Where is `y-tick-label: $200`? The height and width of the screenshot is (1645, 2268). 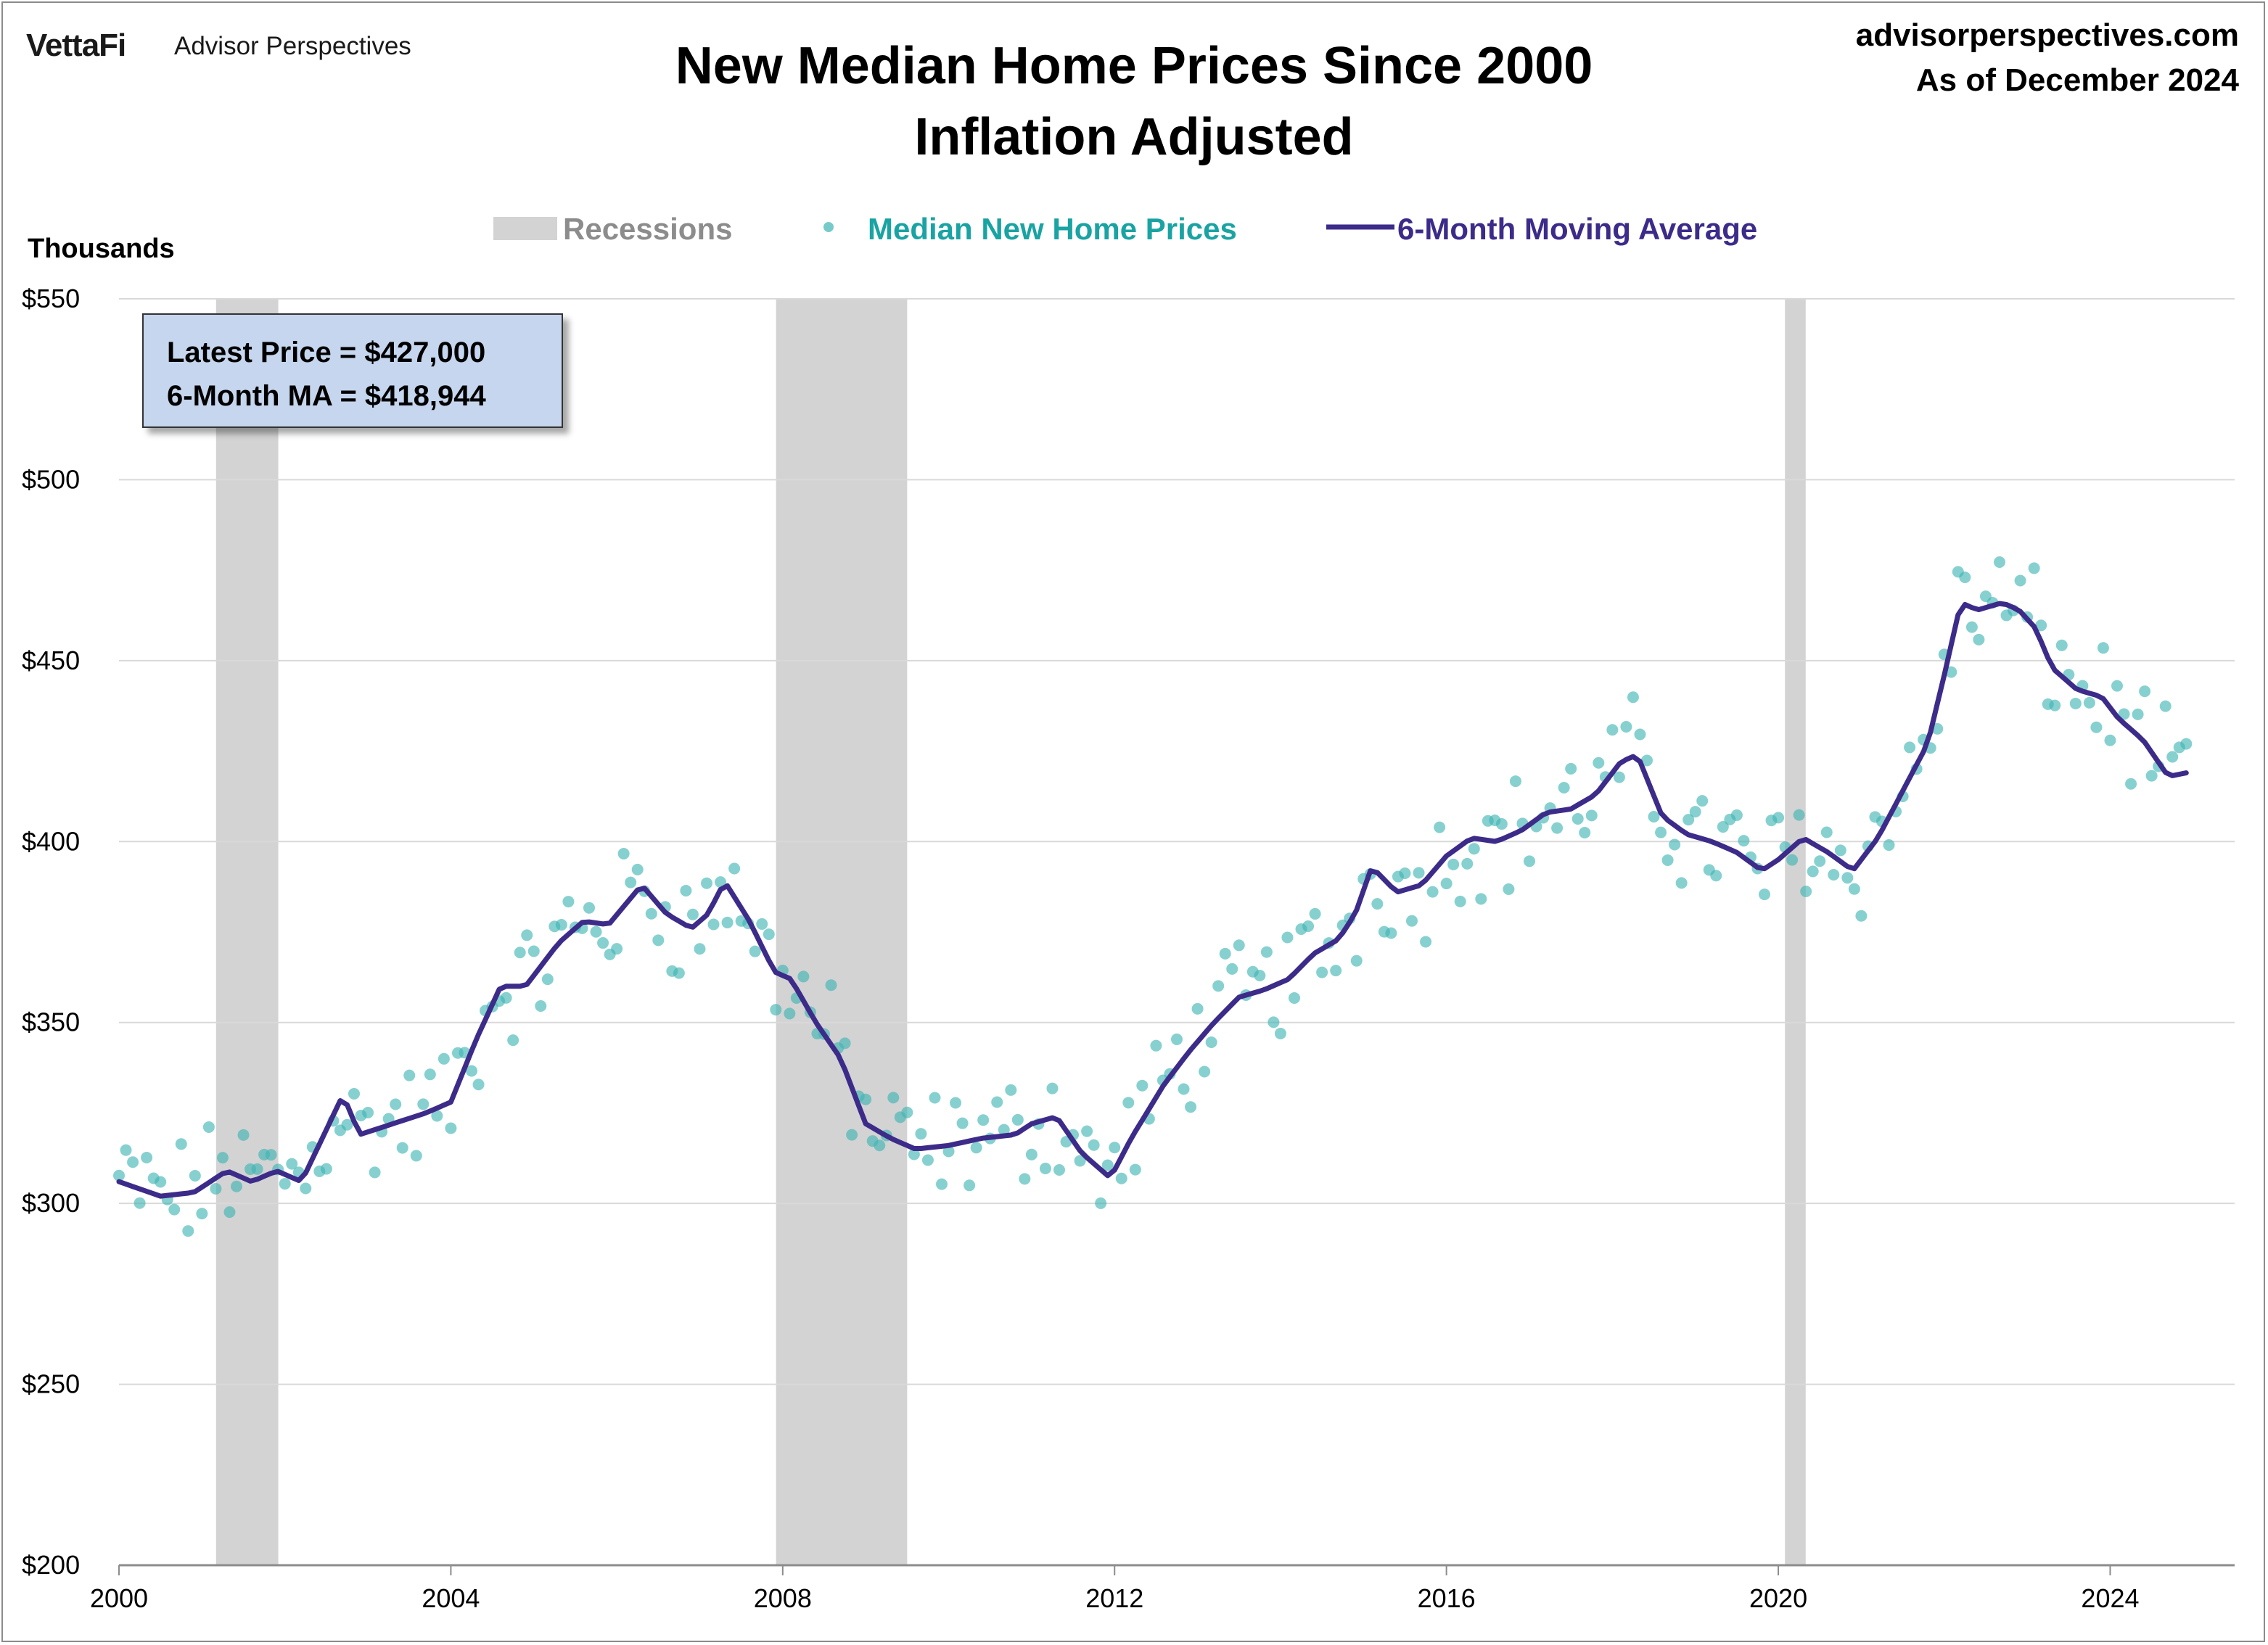
y-tick-label: $200 is located at coordinates (51, 1565).